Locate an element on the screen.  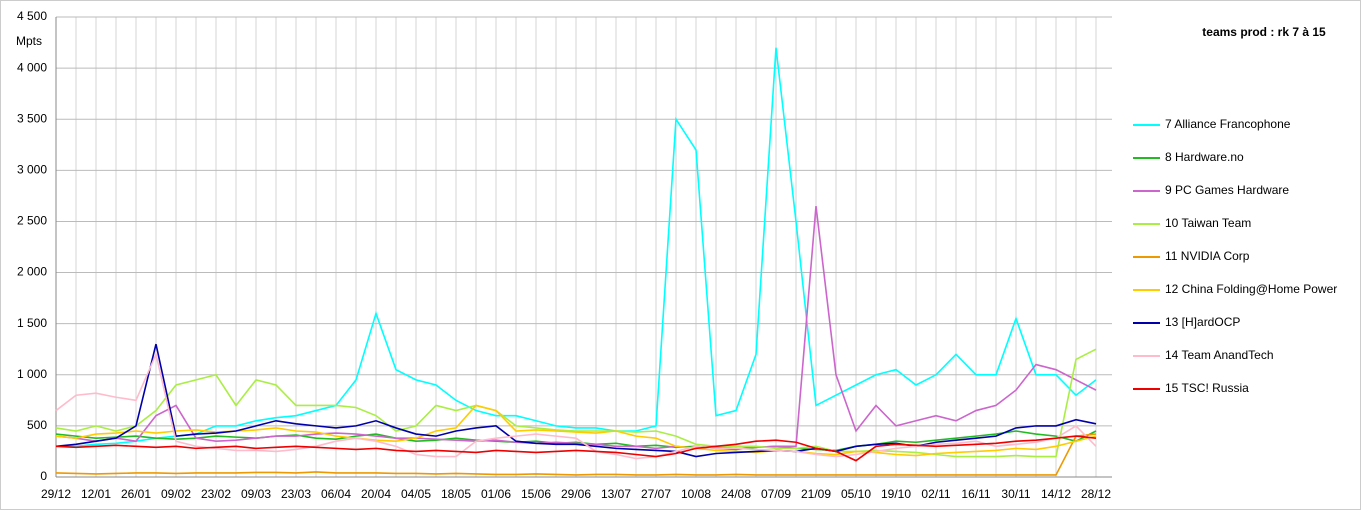
y-tick-label: 2 000 is located at coordinates (32, 272).